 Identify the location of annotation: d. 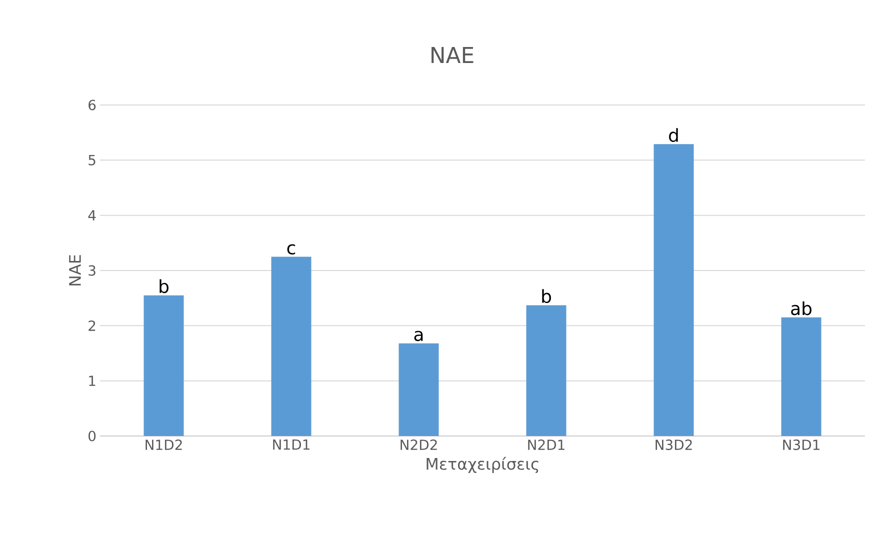
(673, 135).